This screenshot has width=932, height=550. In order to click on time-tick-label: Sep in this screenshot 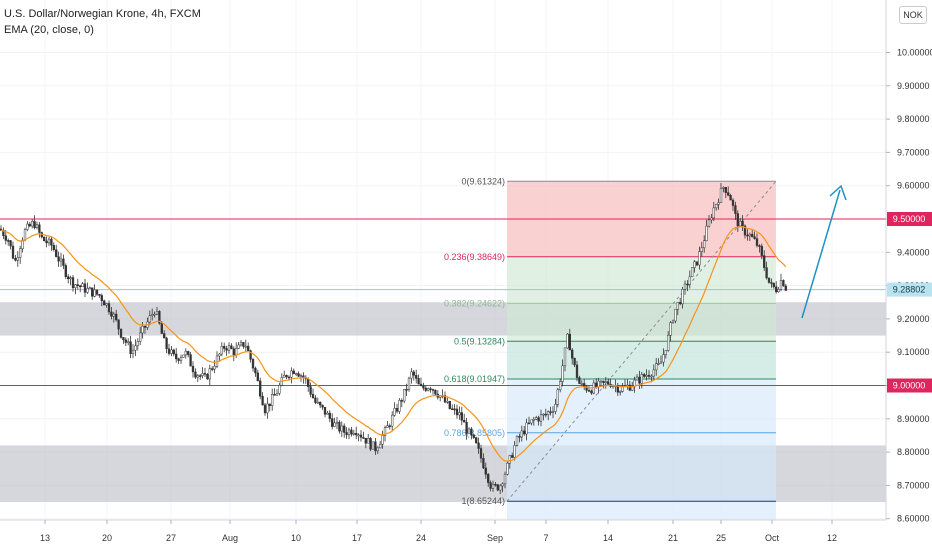, I will do `click(495, 538)`.